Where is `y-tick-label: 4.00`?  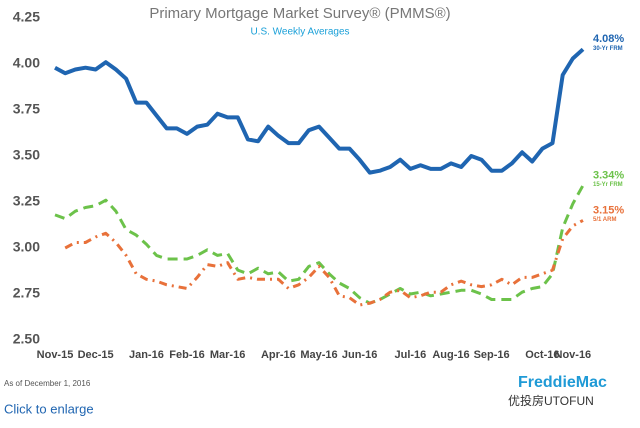 y-tick-label: 4.00 is located at coordinates (26, 63).